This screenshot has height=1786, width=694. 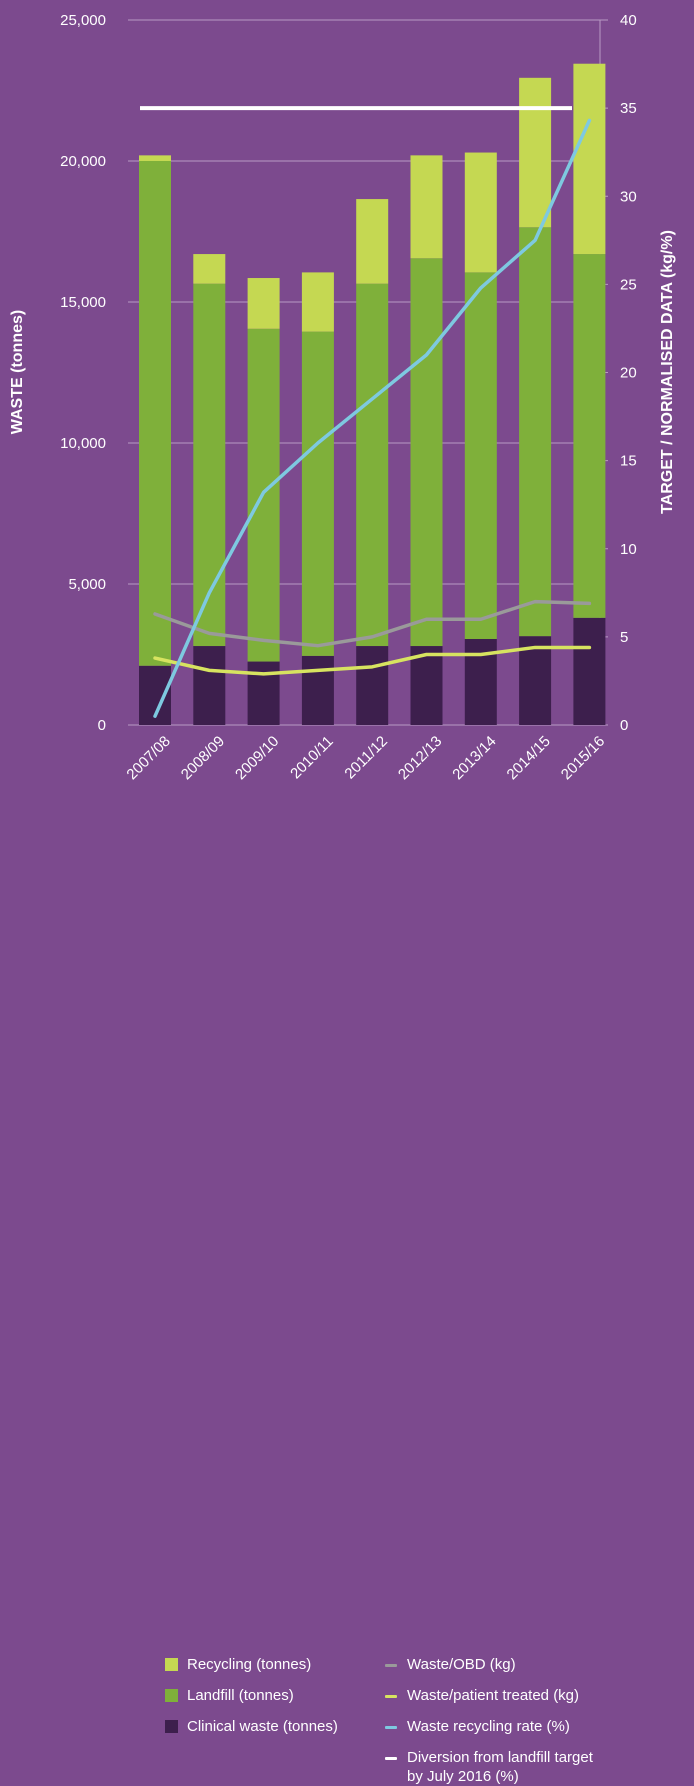 I want to click on x-tick-label: 2012/13, so click(x=420, y=758).